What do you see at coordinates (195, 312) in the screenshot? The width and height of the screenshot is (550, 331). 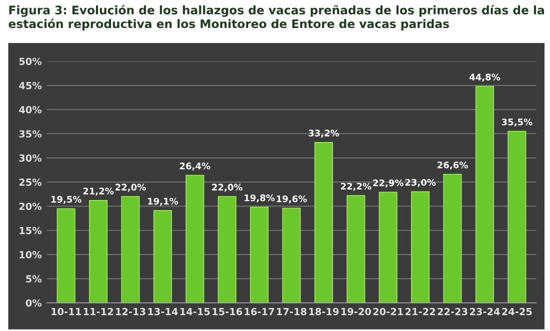 I see `x-tick-label: 14-15` at bounding box center [195, 312].